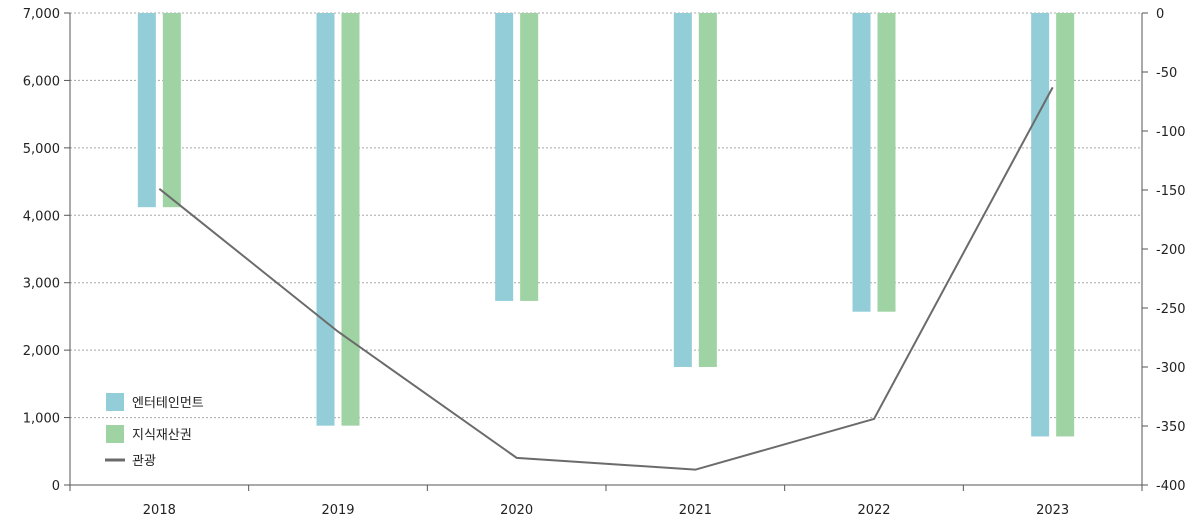  What do you see at coordinates (144, 461) in the screenshot?
I see `legend-label-tourism: 관광` at bounding box center [144, 461].